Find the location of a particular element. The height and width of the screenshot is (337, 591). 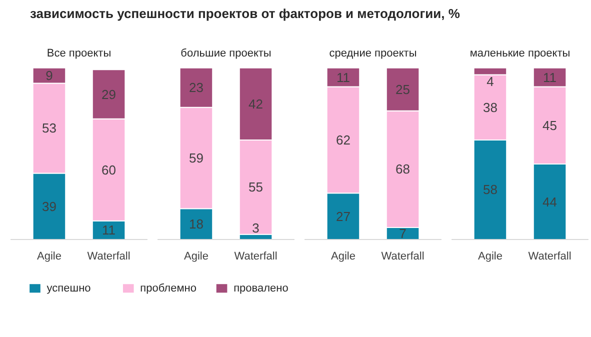

chart-subtitle: маленькие проекты is located at coordinates (520, 54).